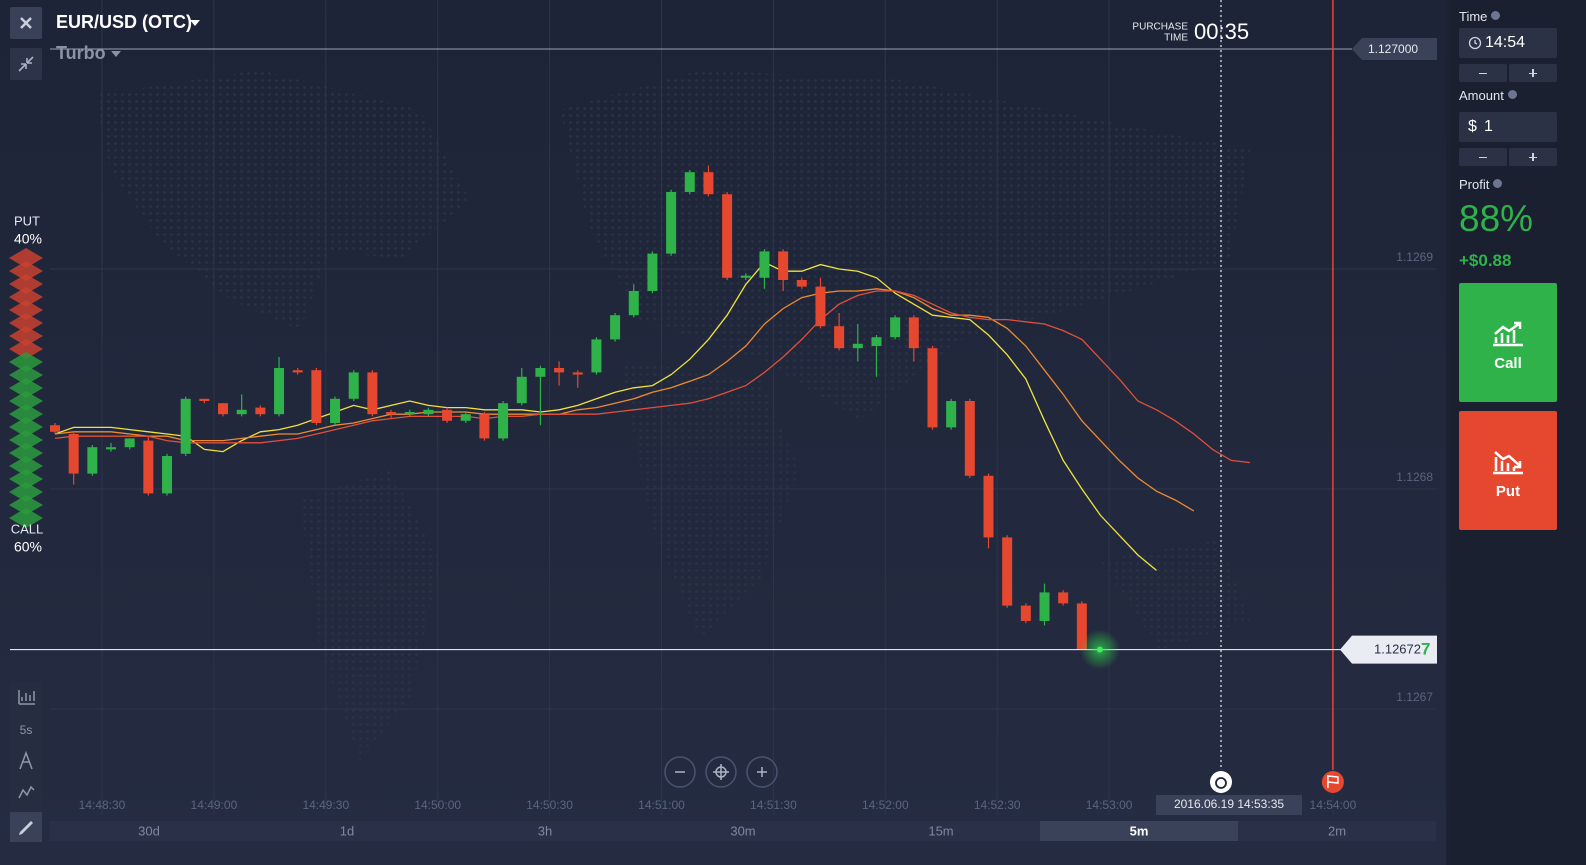  What do you see at coordinates (1483, 73) in the screenshot?
I see `time-minus` at bounding box center [1483, 73].